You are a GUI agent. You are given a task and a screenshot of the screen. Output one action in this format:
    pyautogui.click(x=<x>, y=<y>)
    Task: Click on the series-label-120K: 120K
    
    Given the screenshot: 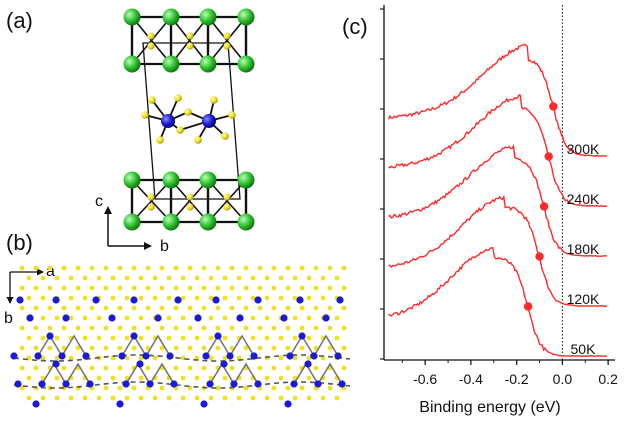 What is the action you would take?
    pyautogui.click(x=583, y=299)
    